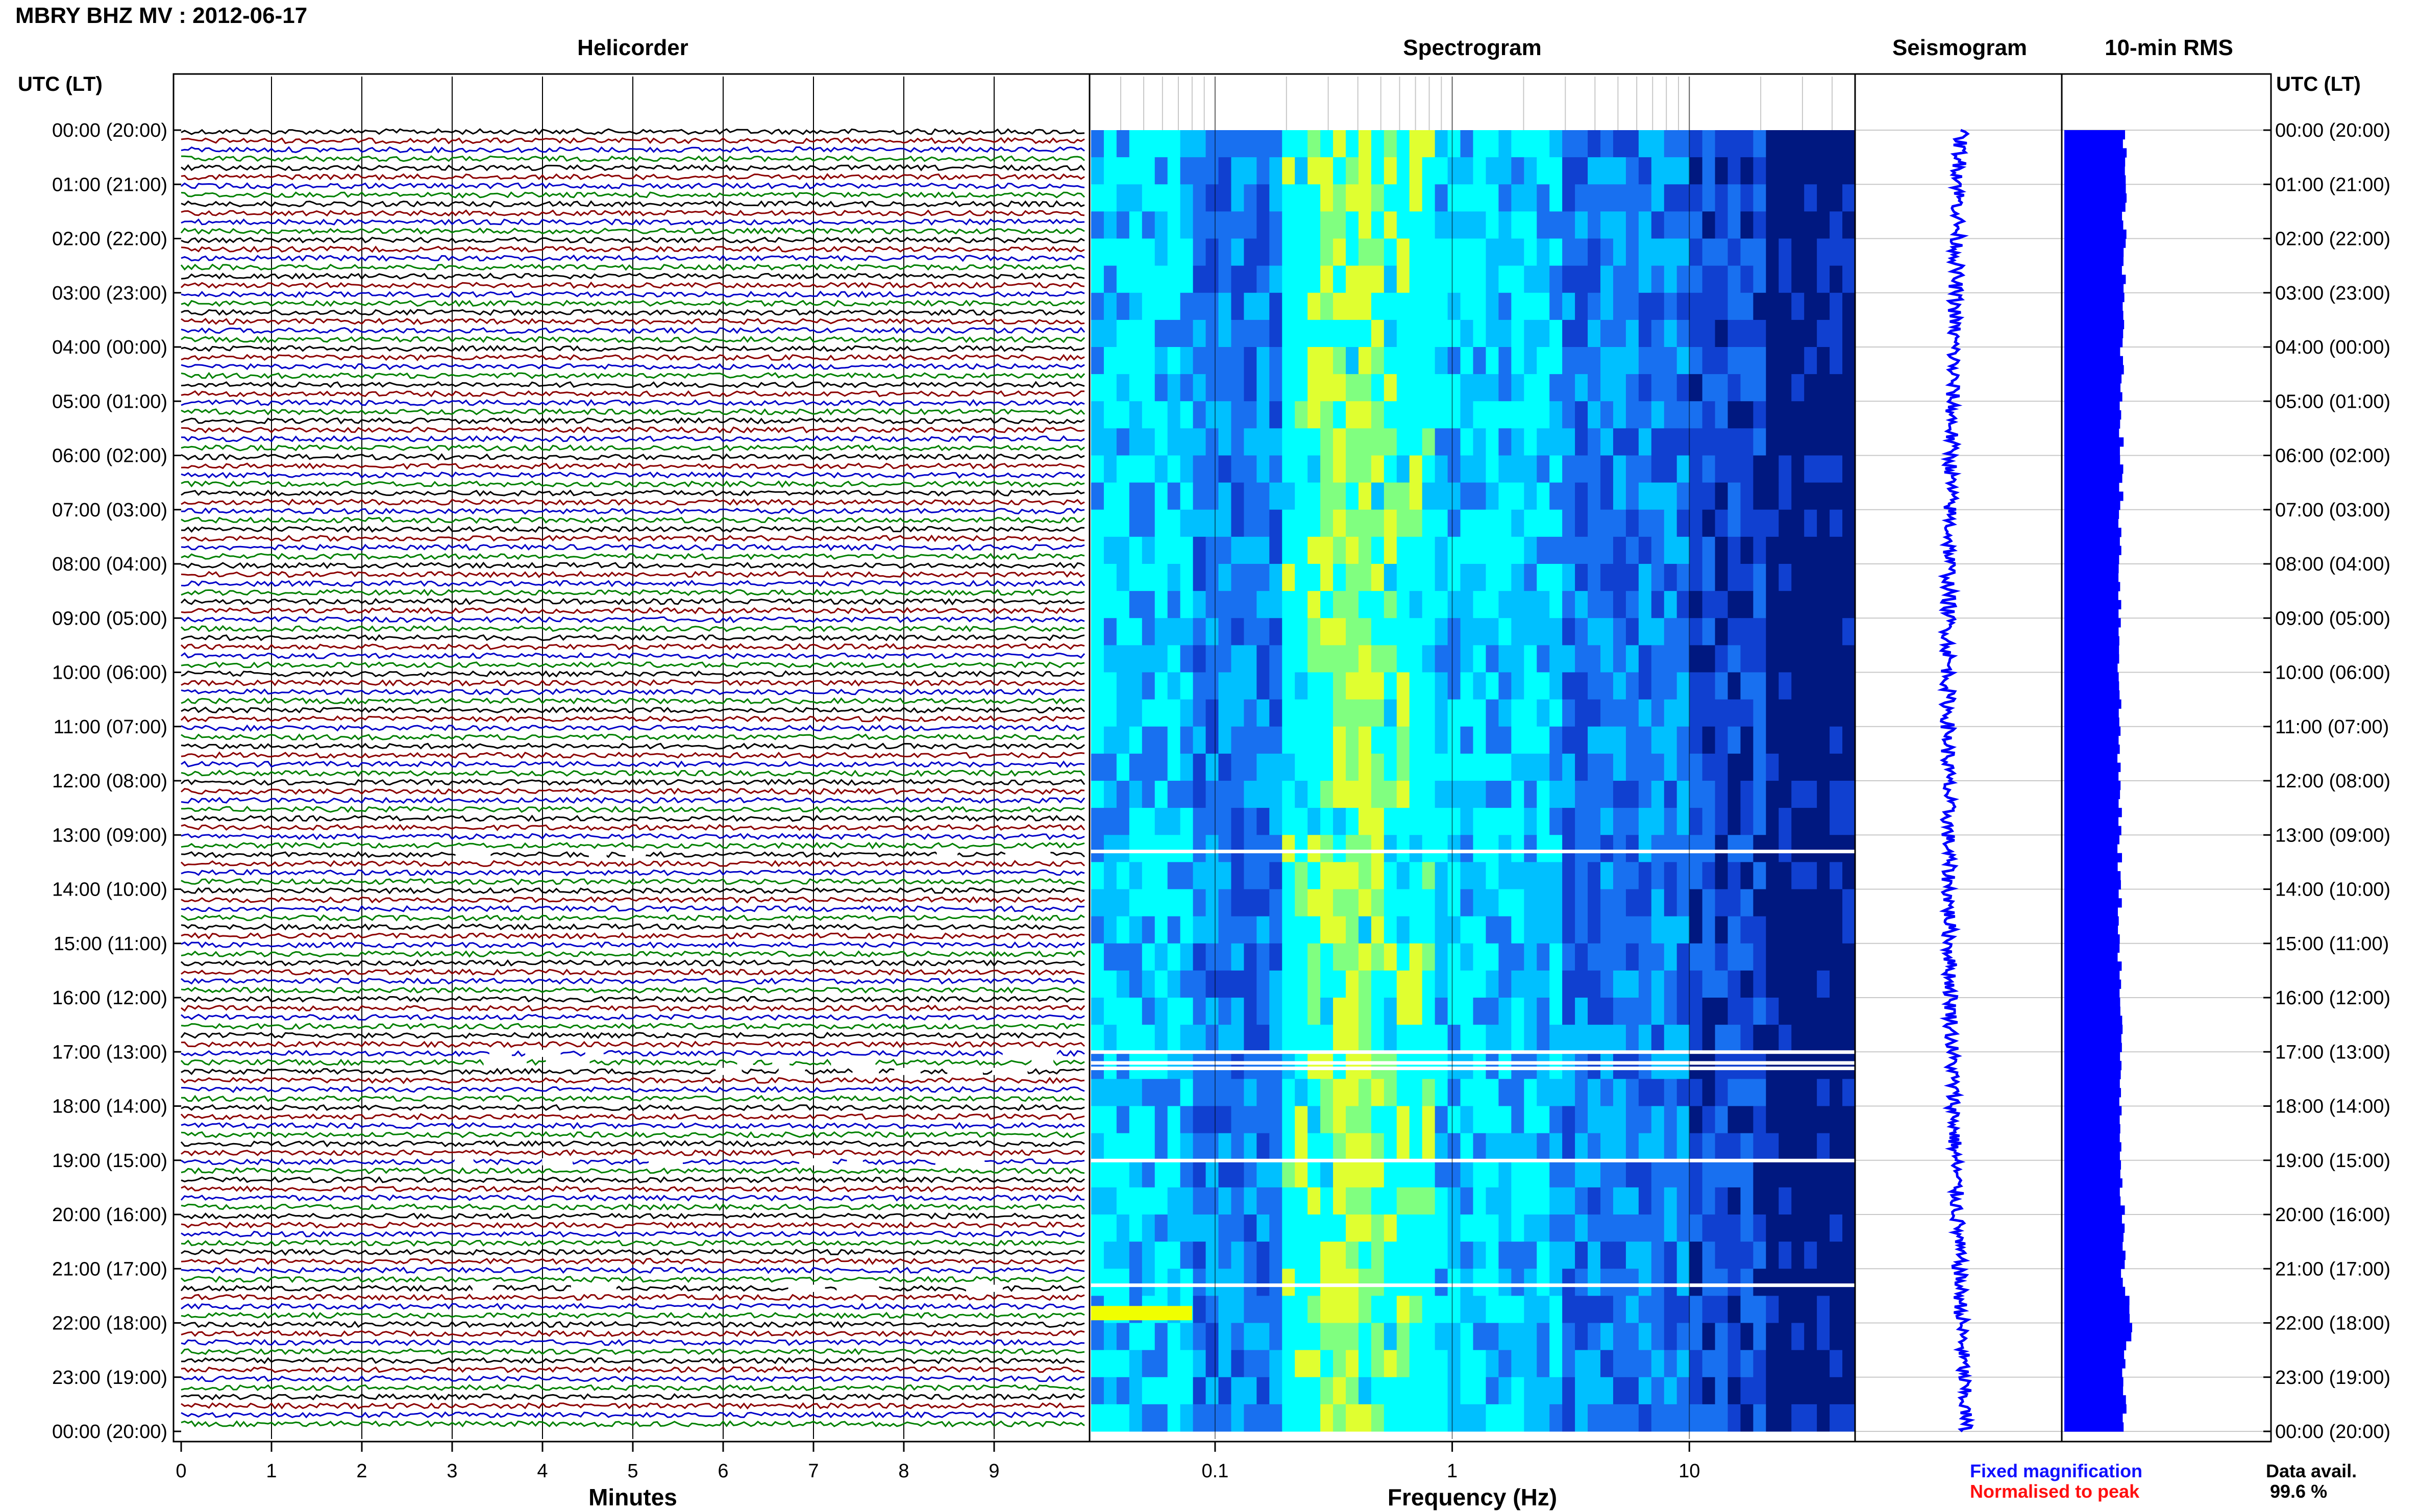 The image size is (2419, 1512). I want to click on time-label-left: 14:00 (10:00), so click(109, 890).